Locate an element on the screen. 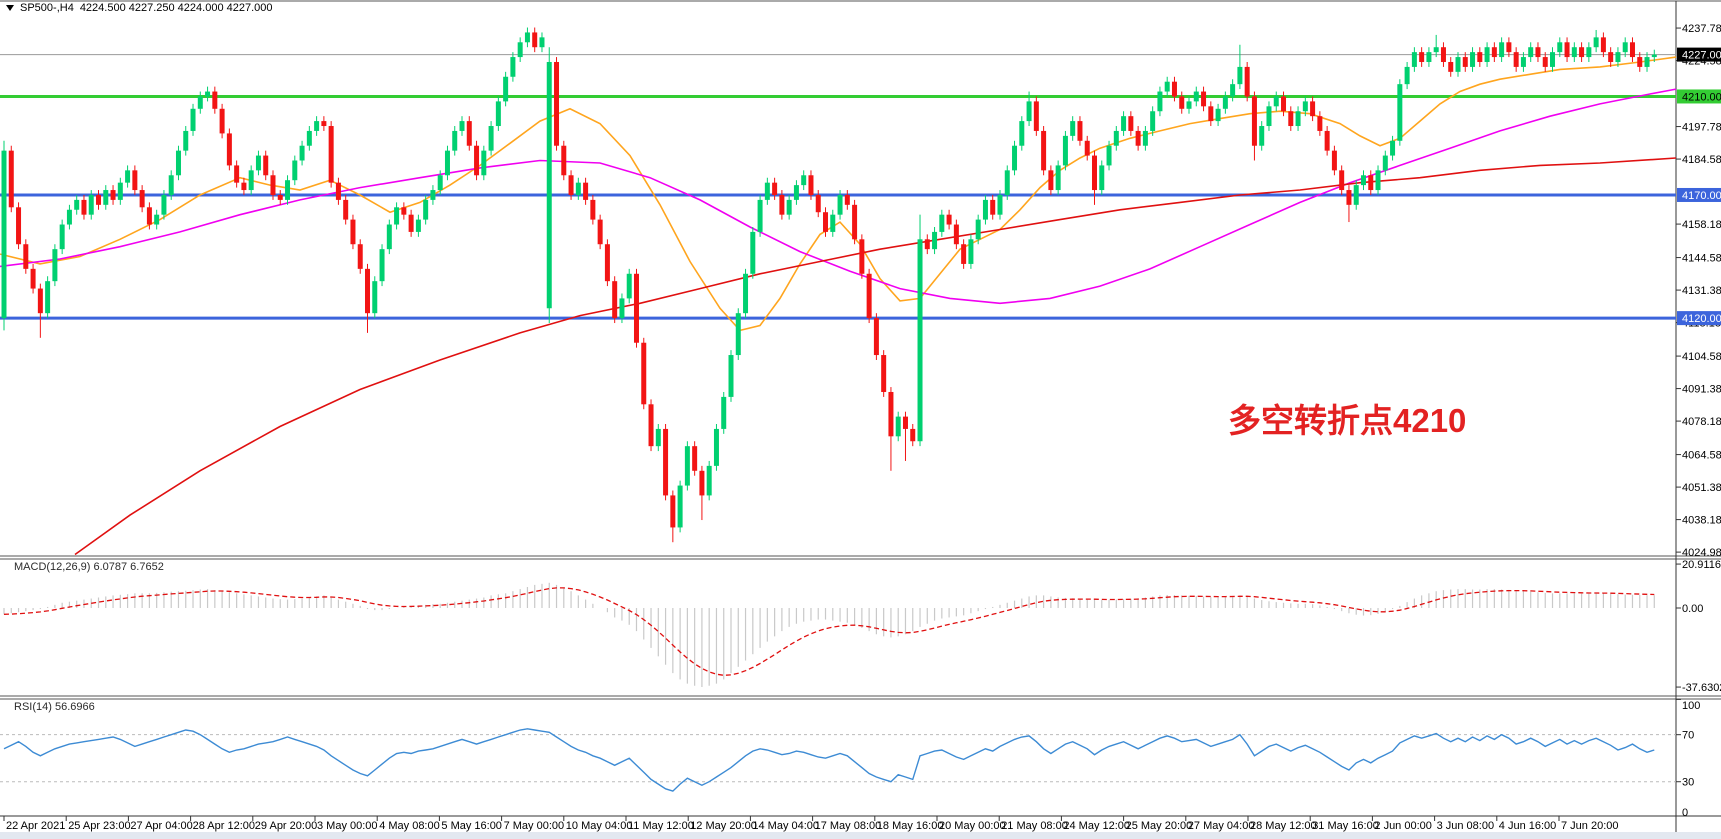 The height and width of the screenshot is (839, 1721). trader-annotation-text: 多空转折点4210 is located at coordinates (1347, 420).